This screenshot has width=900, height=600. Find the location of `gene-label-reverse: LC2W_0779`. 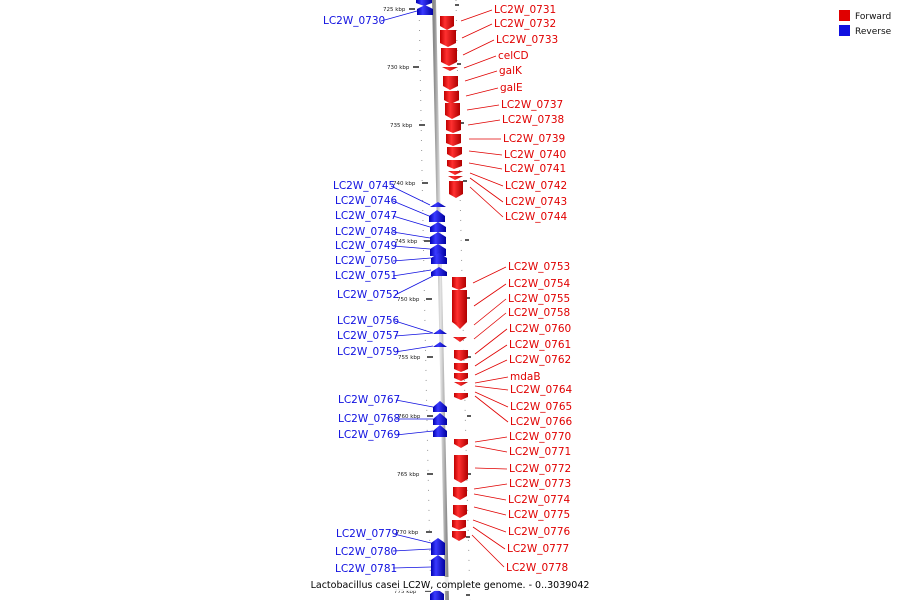

gene-label-reverse: LC2W_0779 is located at coordinates (367, 534).